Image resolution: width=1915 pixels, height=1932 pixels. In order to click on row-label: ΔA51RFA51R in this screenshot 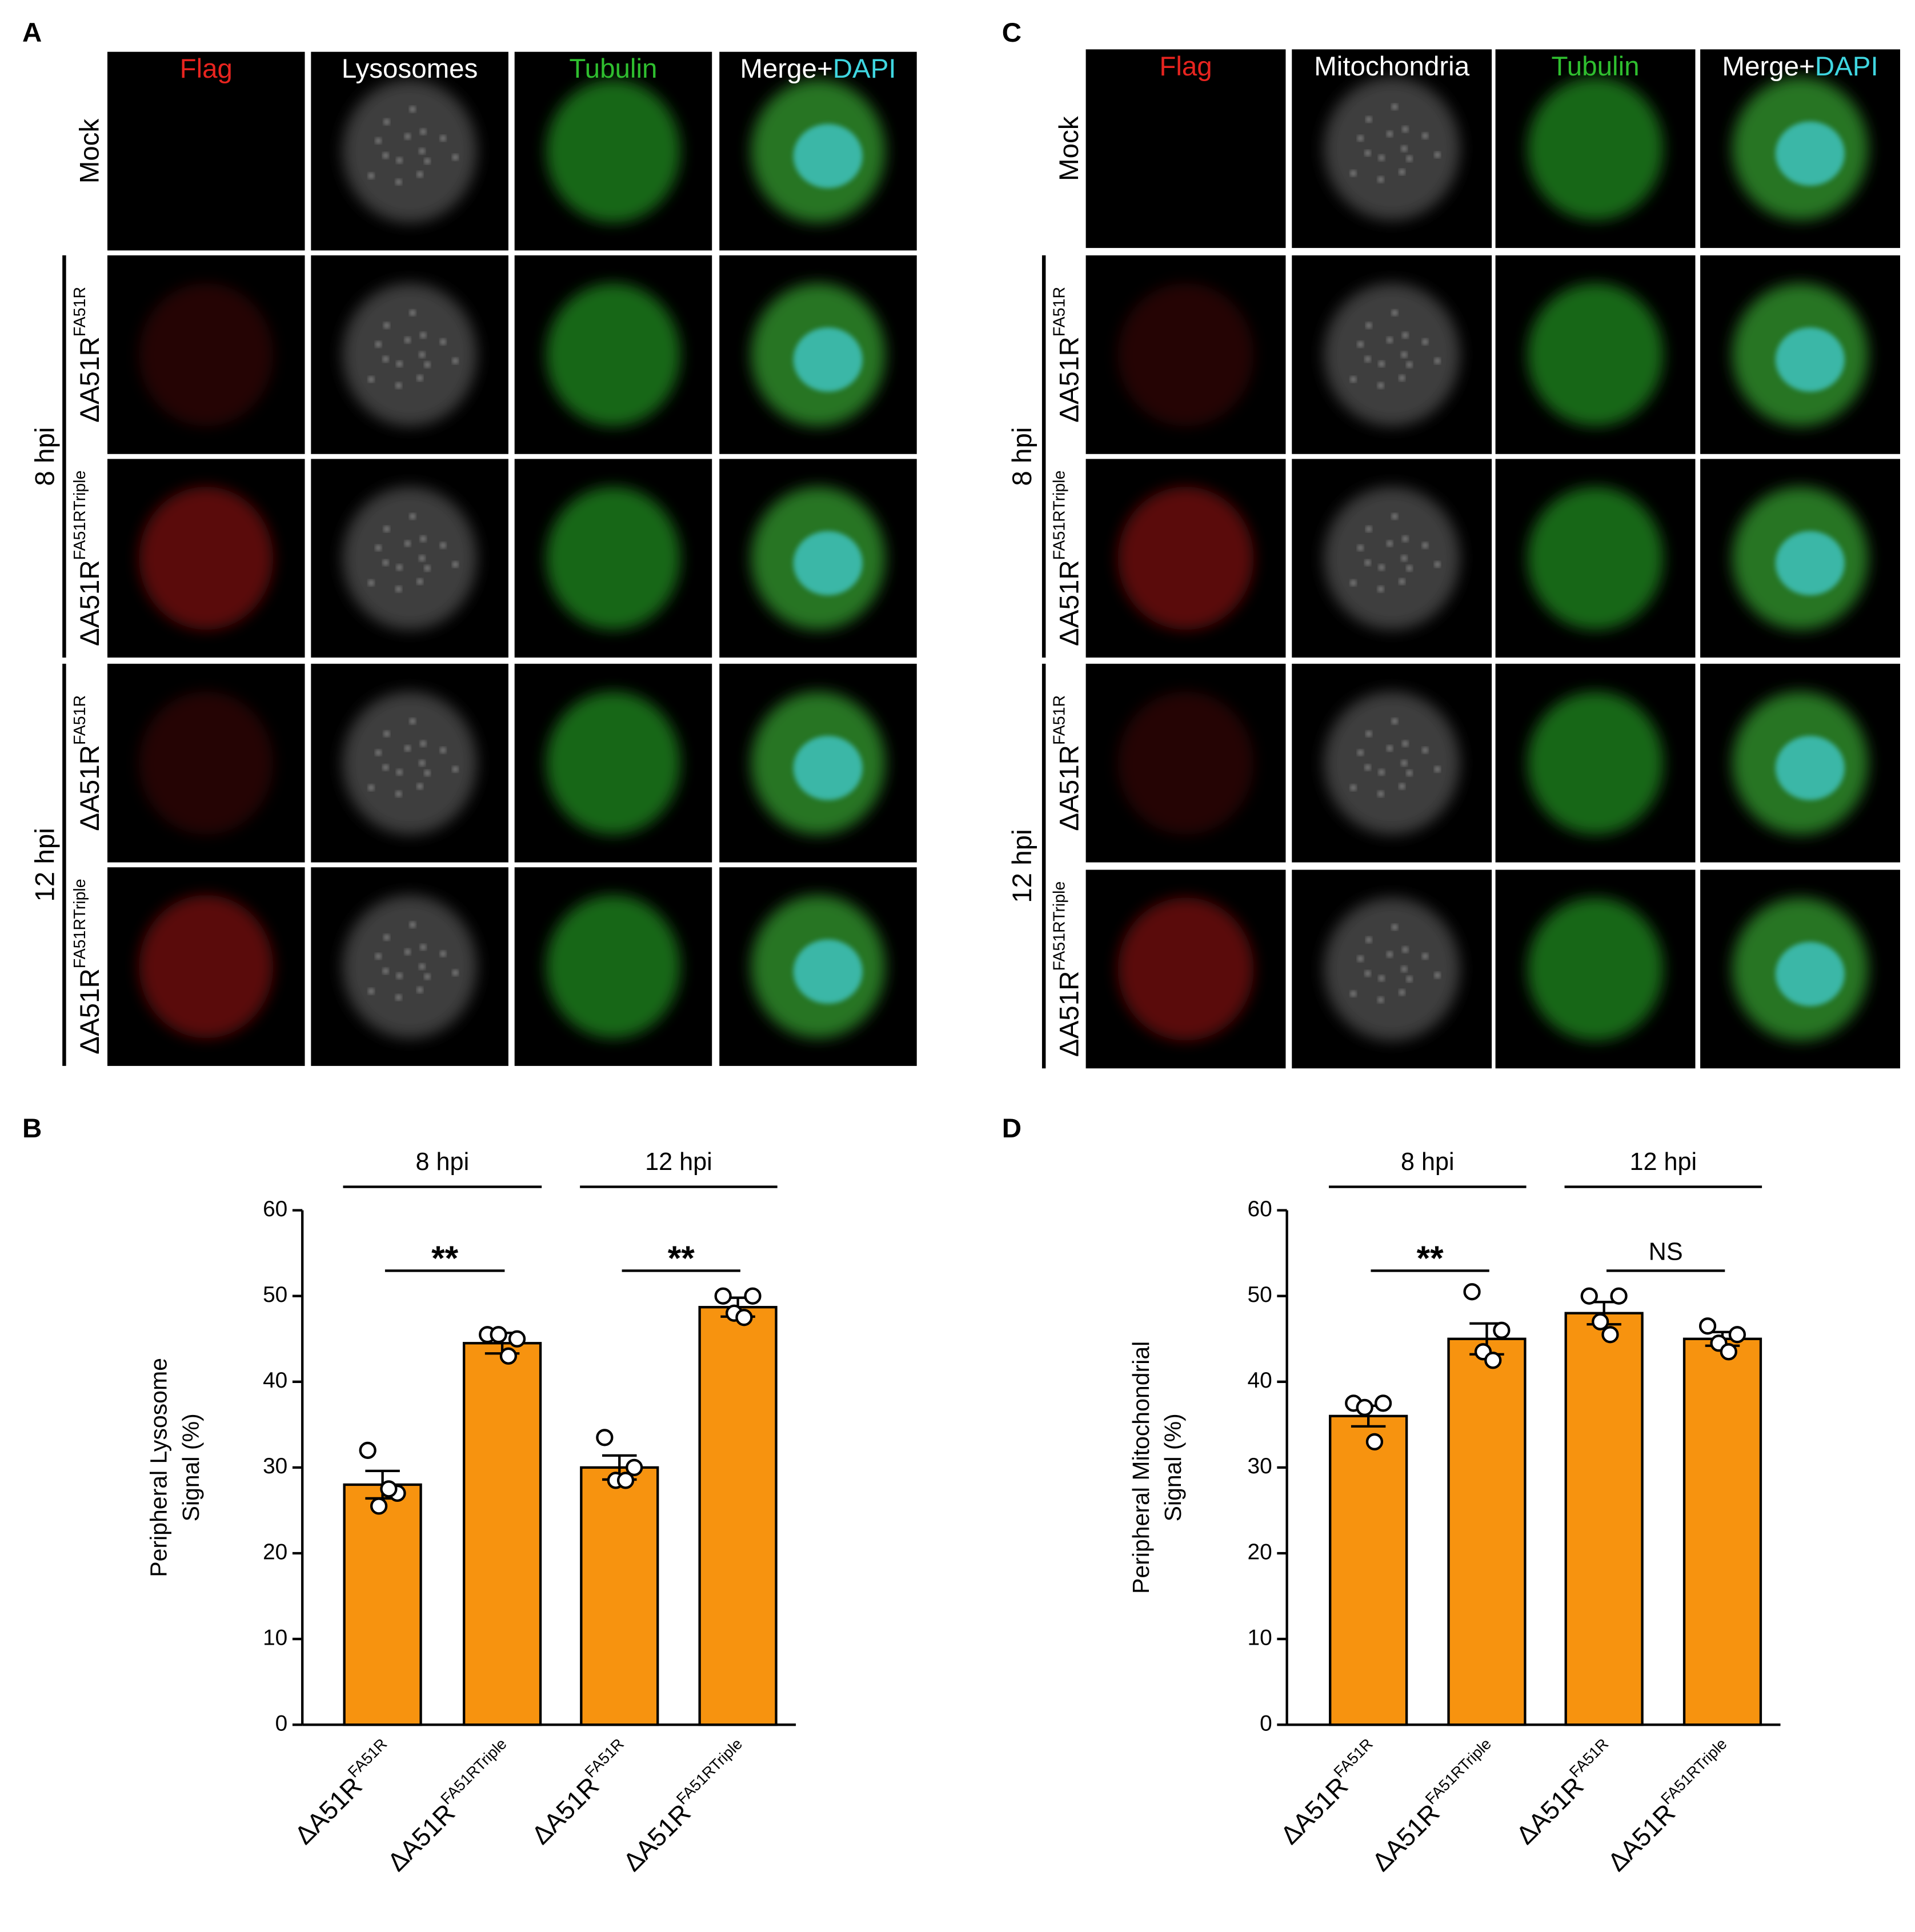, I will do `click(1067, 355)`.